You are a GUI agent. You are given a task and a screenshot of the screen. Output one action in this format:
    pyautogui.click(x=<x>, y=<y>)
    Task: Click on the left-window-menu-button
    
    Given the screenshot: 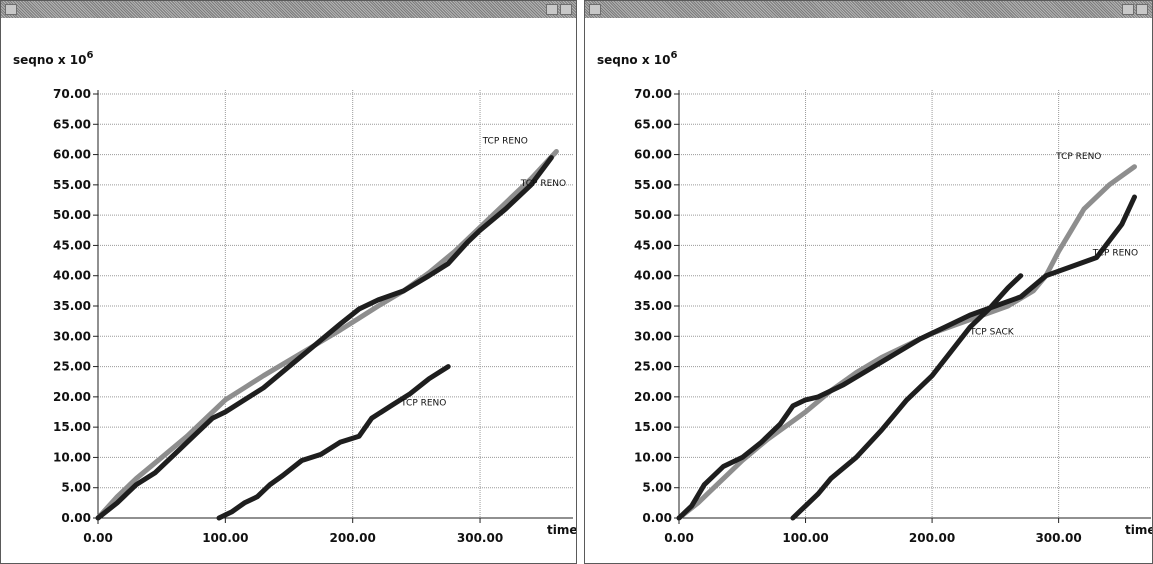 What is the action you would take?
    pyautogui.click(x=552, y=9)
    